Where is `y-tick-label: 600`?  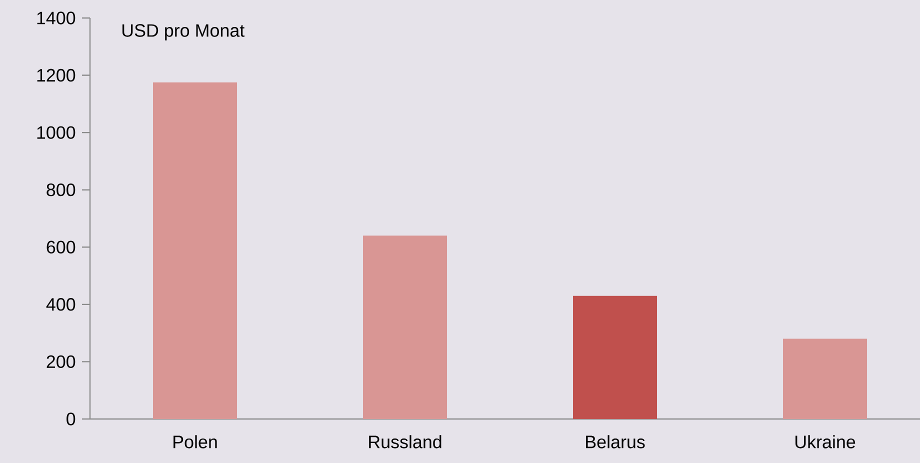 y-tick-label: 600 is located at coordinates (61, 247).